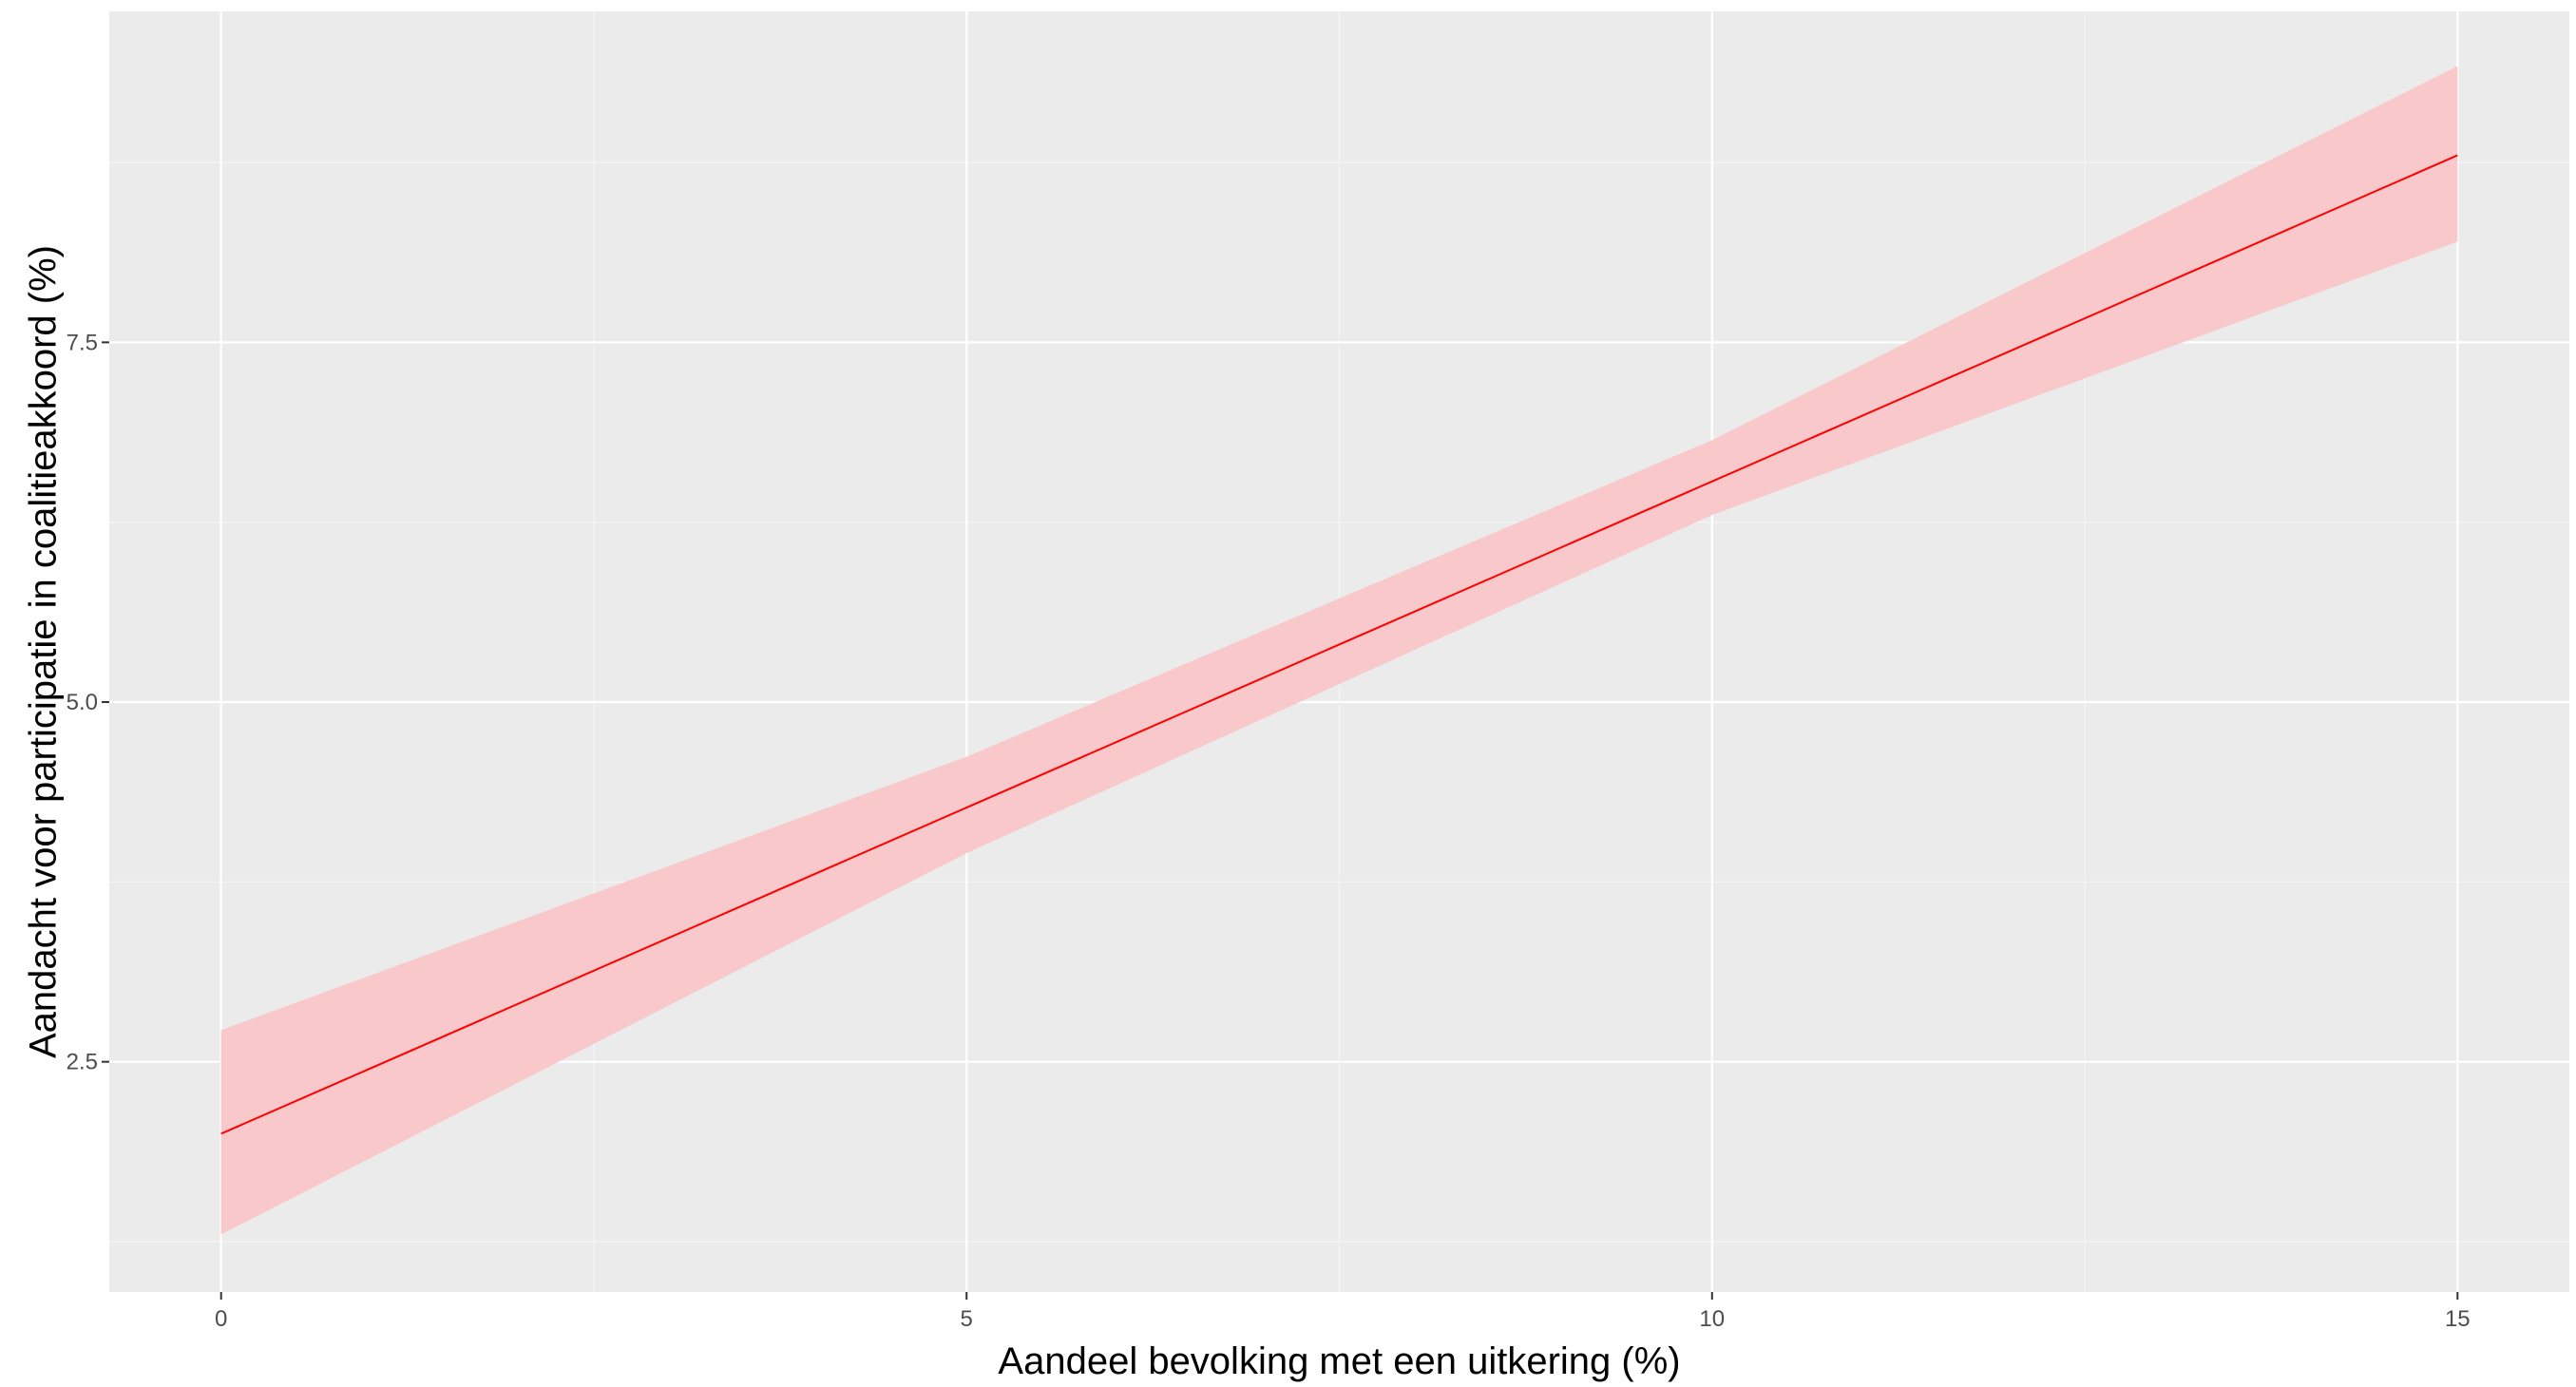 The width and height of the screenshot is (2576, 1387). Describe the element at coordinates (82, 702) in the screenshot. I see `y-tick-label: 5.0` at that location.